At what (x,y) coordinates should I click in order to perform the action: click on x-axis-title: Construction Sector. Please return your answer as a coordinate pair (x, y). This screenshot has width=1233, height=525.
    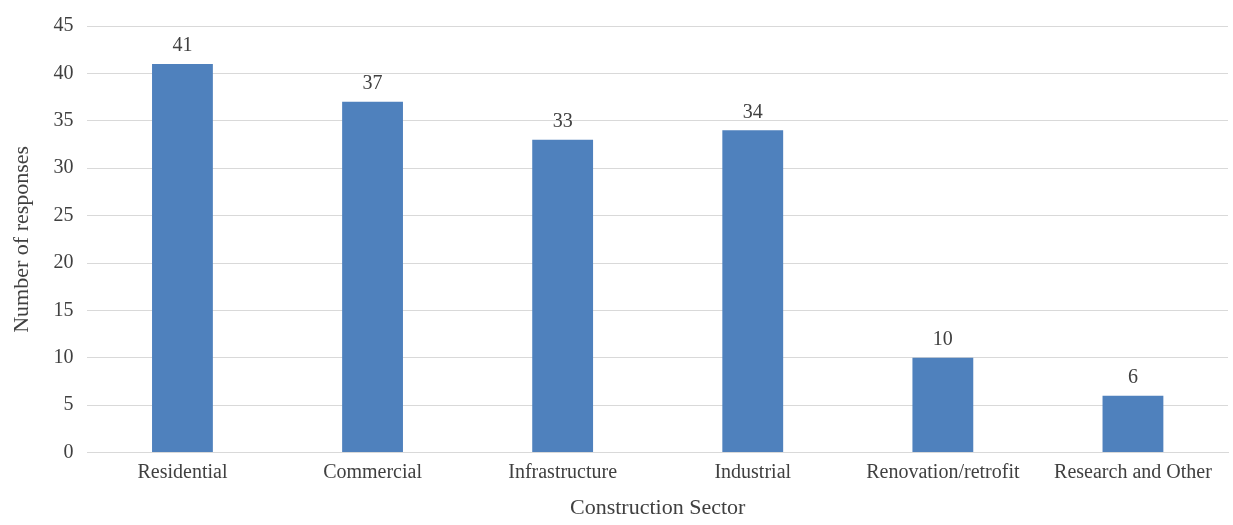
    Looking at the image, I should click on (658, 506).